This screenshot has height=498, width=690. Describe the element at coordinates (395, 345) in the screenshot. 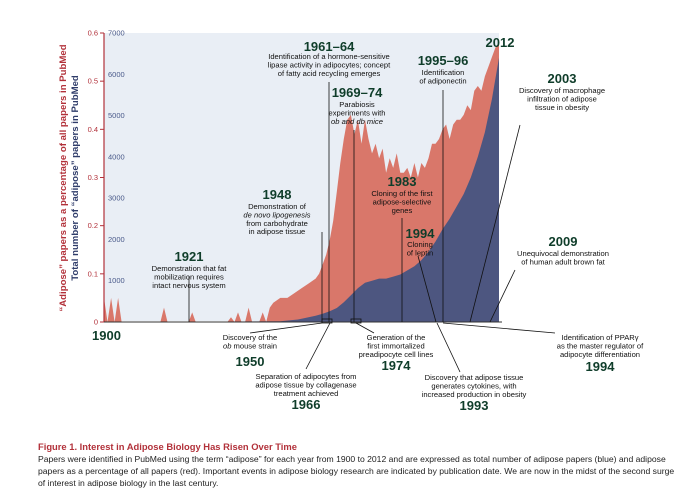

I see `event-text-line: first immortalized` at that location.